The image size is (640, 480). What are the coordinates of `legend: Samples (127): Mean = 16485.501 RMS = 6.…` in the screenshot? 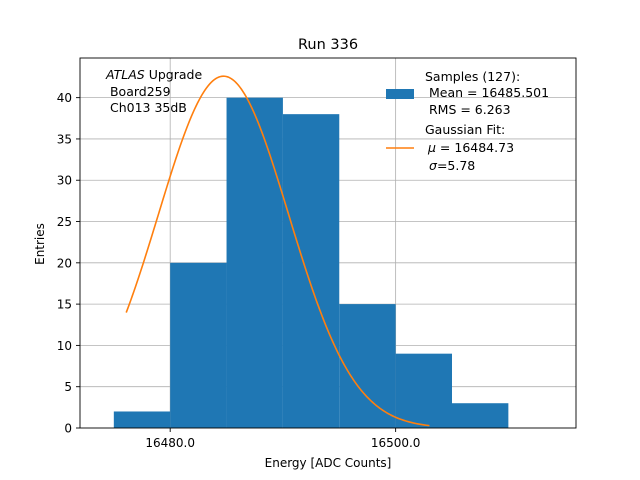 It's located at (467, 121).